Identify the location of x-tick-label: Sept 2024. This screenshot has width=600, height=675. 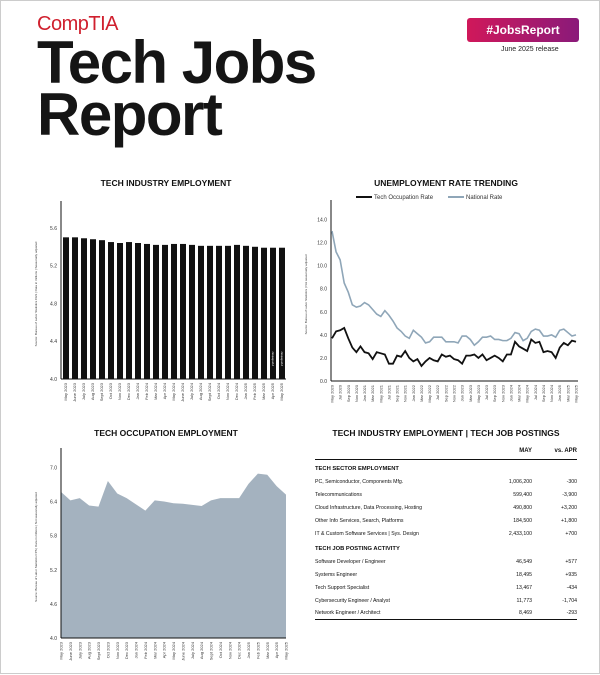
(209, 391).